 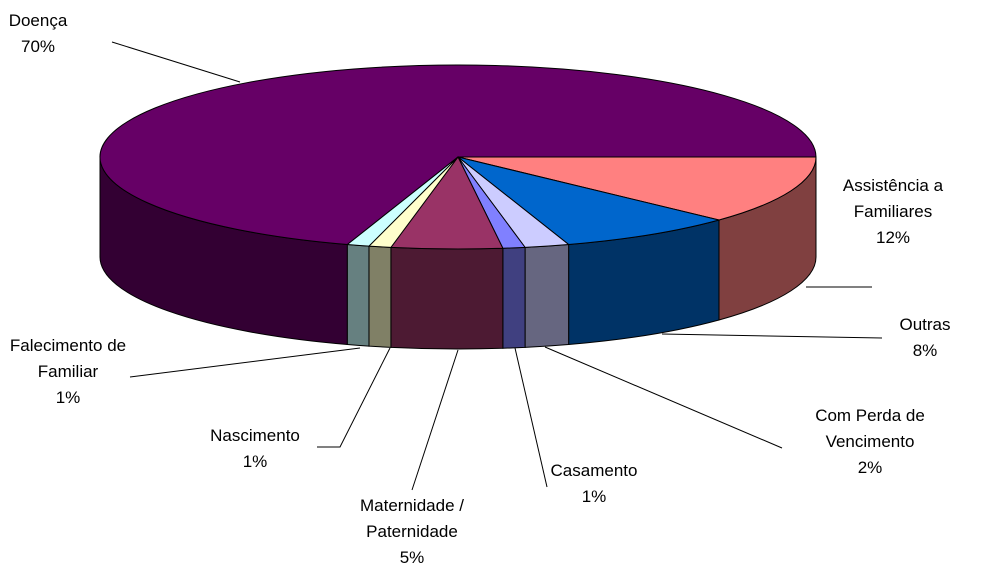 I want to click on slice-label: Outras 8%, so click(x=925, y=338).